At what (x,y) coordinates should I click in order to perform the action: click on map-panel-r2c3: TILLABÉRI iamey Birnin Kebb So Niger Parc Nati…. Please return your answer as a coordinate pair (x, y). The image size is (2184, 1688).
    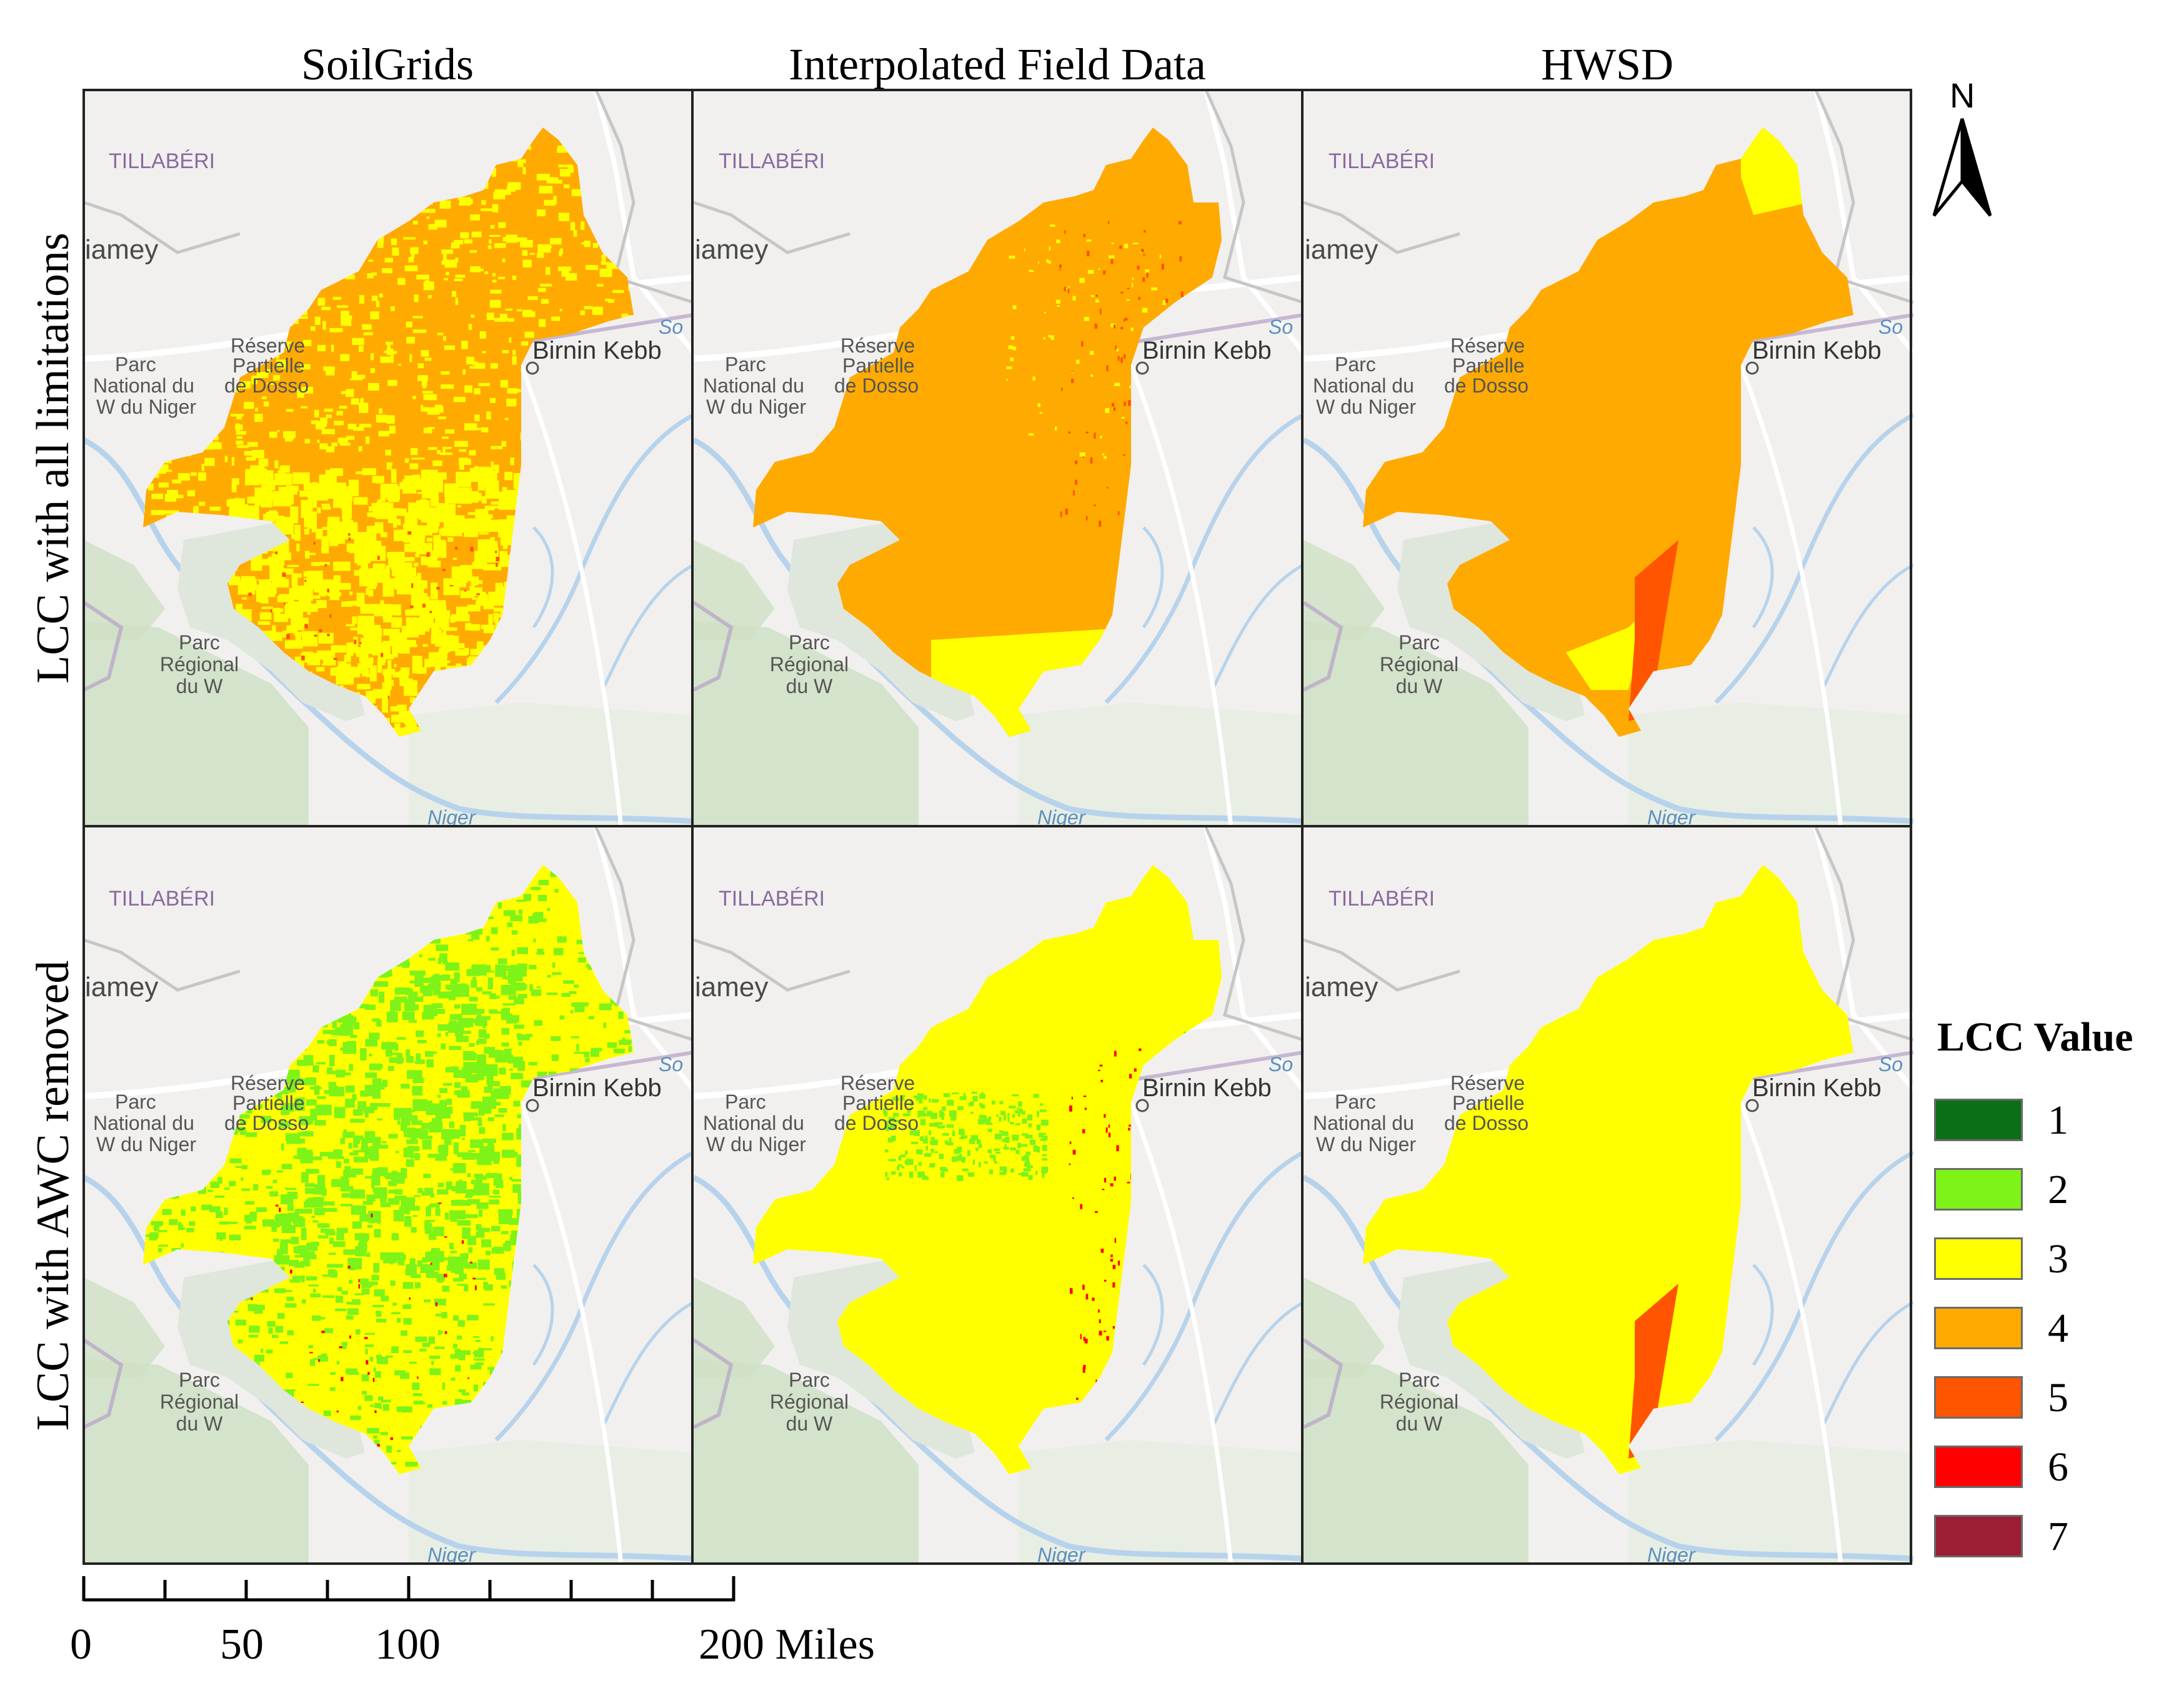
    Looking at the image, I should click on (1609, 1196).